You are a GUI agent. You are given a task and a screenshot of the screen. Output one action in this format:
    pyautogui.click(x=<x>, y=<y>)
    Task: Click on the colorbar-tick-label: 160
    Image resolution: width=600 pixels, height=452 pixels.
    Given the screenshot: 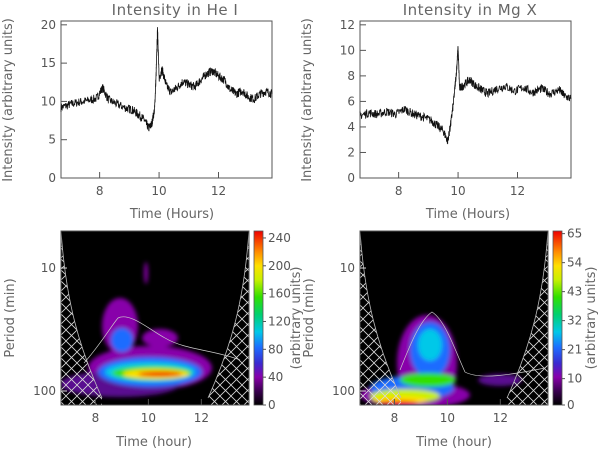 What is the action you would take?
    pyautogui.click(x=279, y=294)
    